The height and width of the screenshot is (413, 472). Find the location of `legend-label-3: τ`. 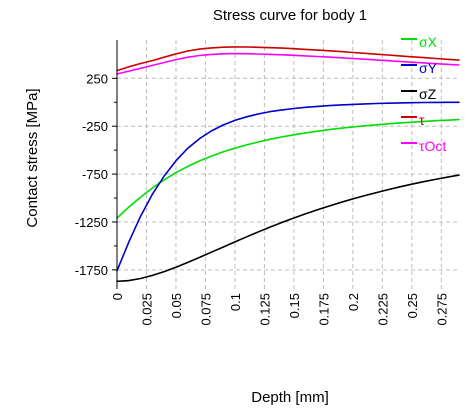

legend-label-3: τ is located at coordinates (422, 120).